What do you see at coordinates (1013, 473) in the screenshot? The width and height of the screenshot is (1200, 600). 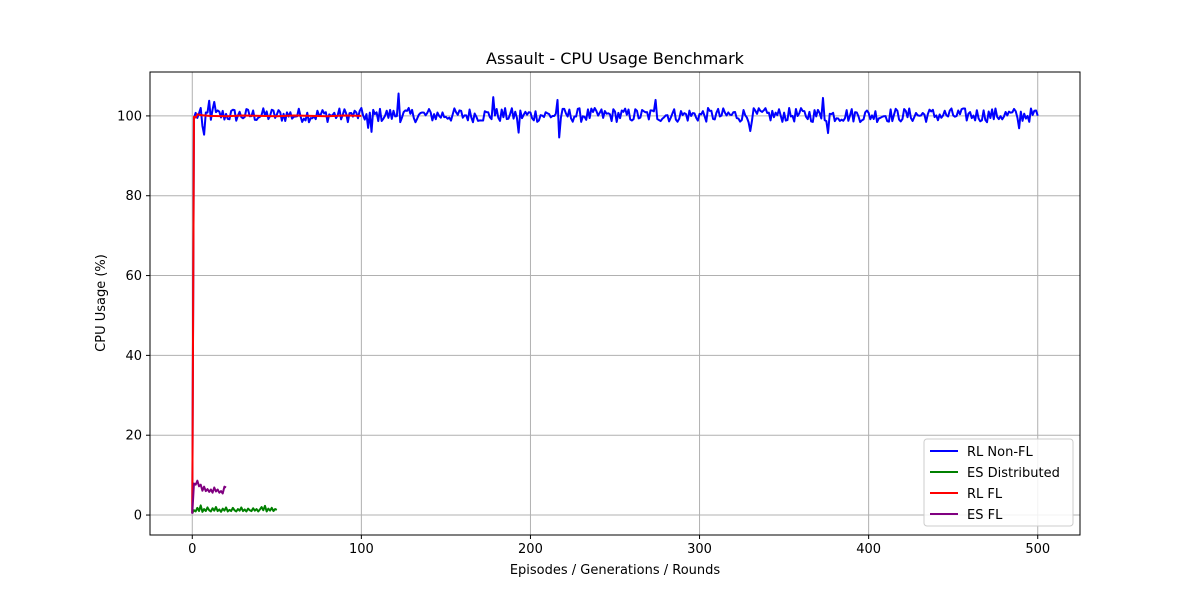 I see `legend-label-es-distributed: ES Distributed` at bounding box center [1013, 473].